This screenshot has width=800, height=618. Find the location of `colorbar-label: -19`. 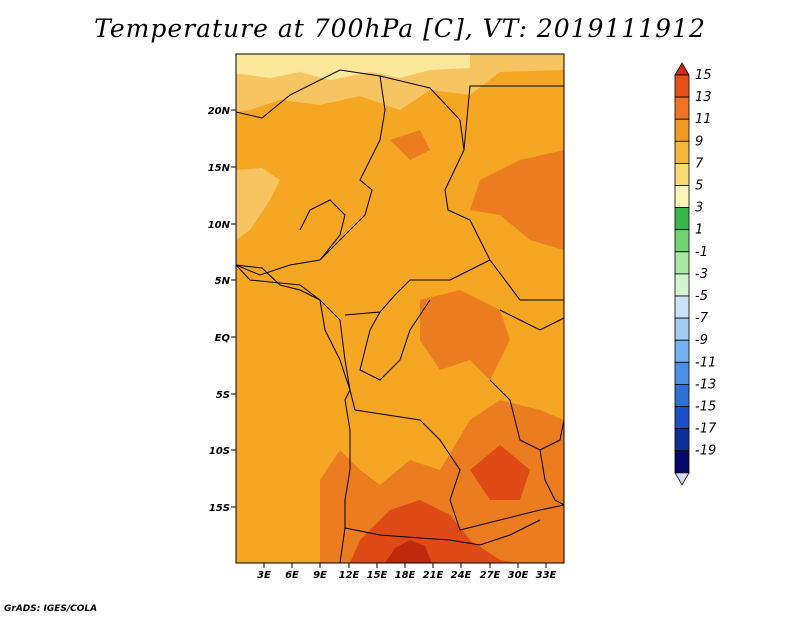

colorbar-label: -19 is located at coordinates (705, 451).